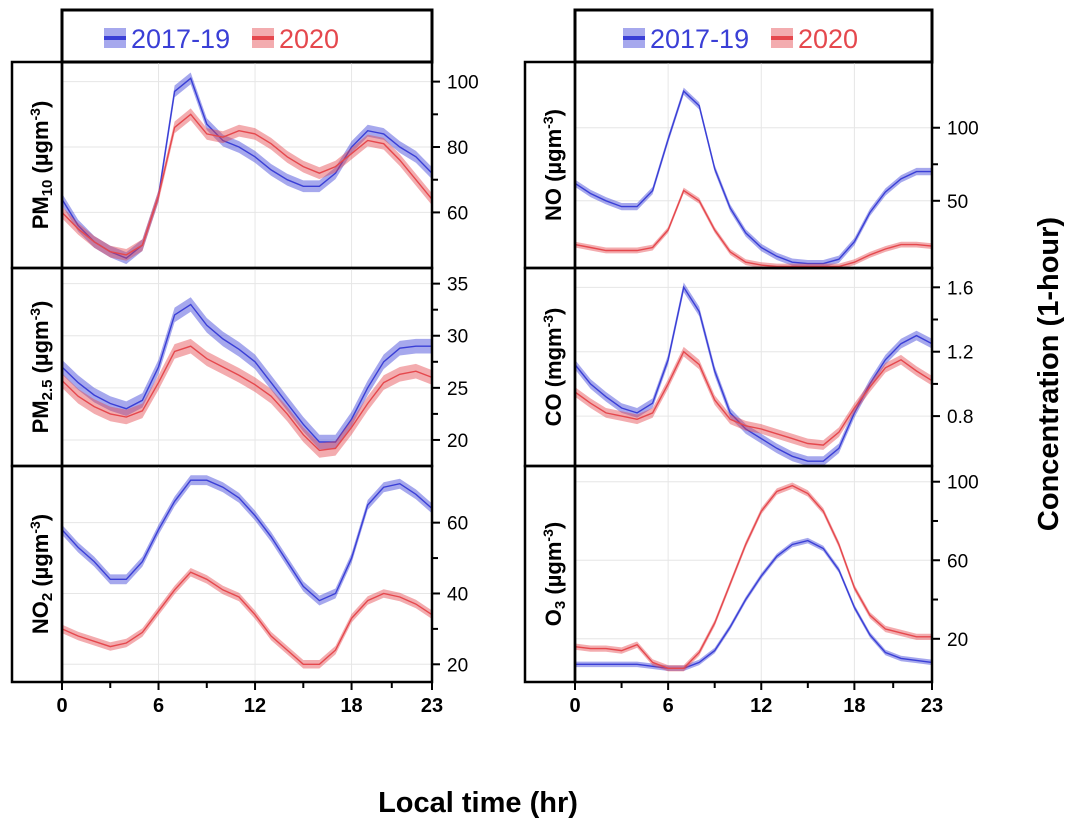 This screenshot has height=819, width=1073. I want to click on y-axis-label: PM2.5 (µgm-3), so click(41, 367).